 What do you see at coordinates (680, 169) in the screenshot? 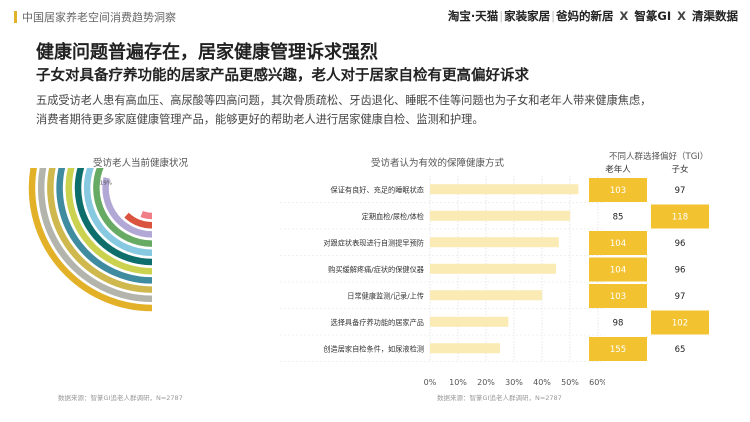
I see `tgi-column-header: 子女` at bounding box center [680, 169].